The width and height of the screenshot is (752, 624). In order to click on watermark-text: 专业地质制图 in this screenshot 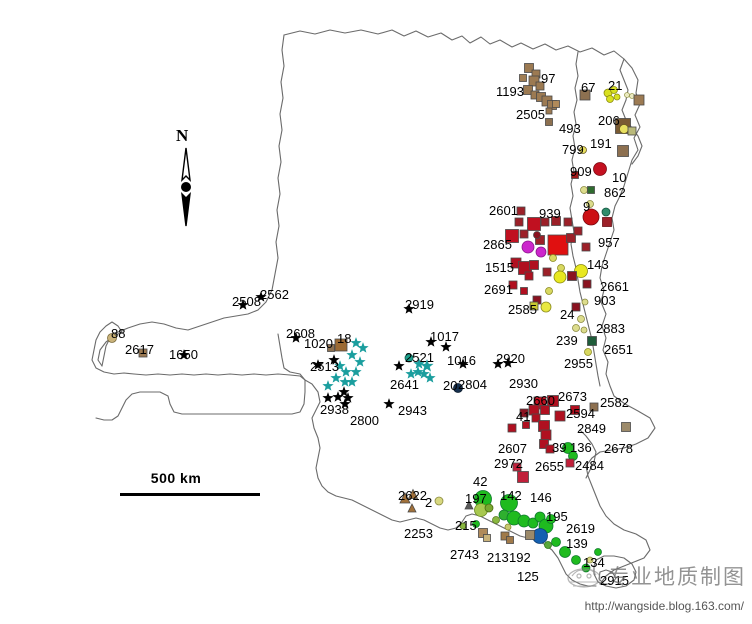, I will do `click(677, 577)`.